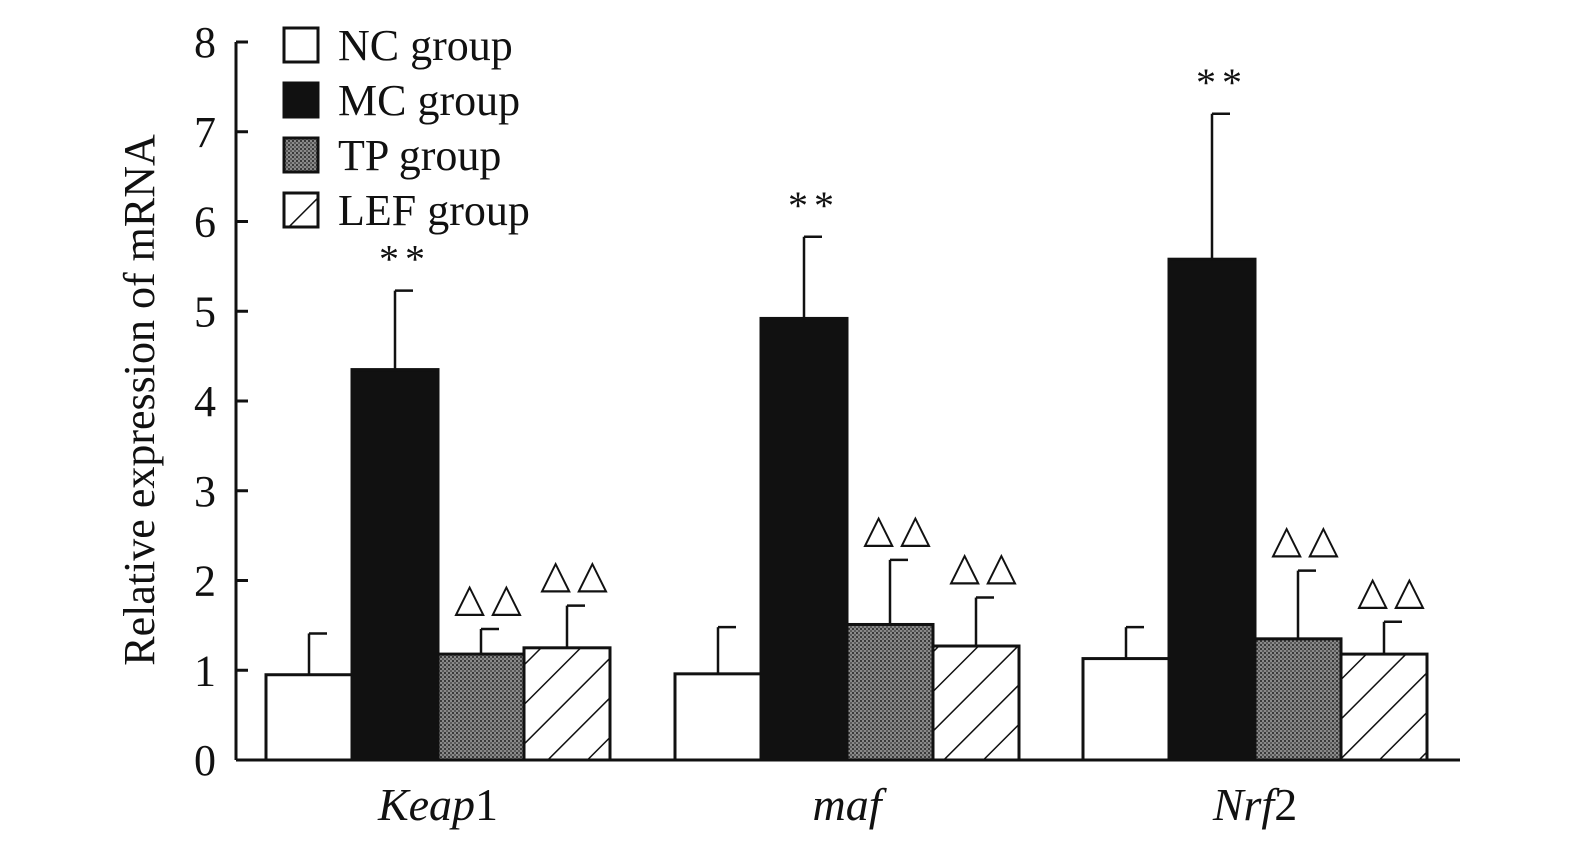 This screenshot has width=1575, height=846. Describe the element at coordinates (205, 311) in the screenshot. I see `y-tick-label: 5` at that location.